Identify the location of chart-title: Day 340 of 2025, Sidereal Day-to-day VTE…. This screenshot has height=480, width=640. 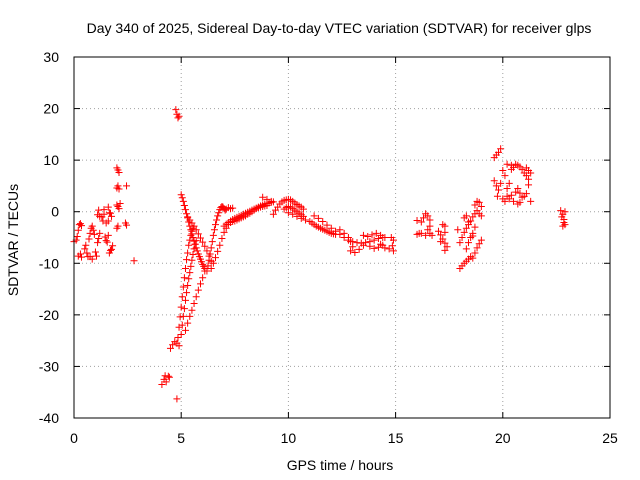
(339, 28).